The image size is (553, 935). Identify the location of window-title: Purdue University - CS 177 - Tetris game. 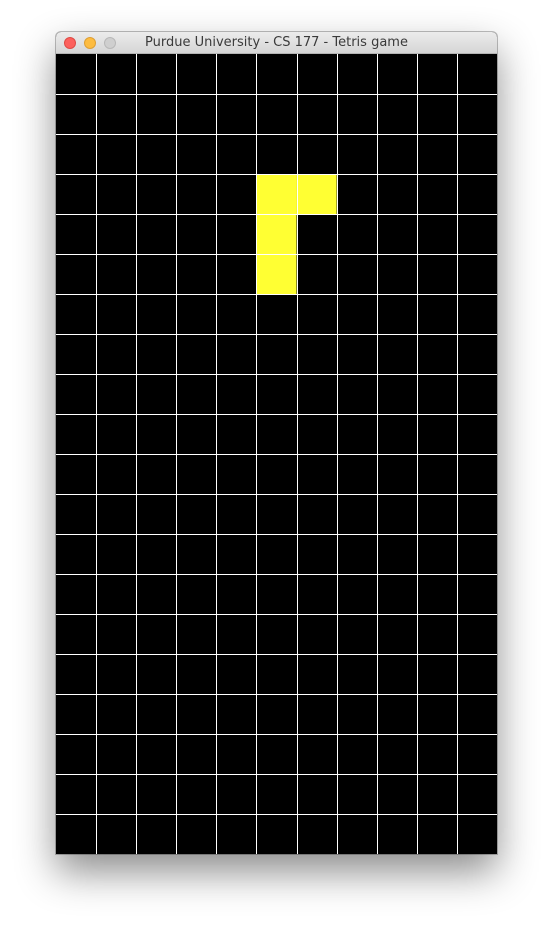
(276, 42).